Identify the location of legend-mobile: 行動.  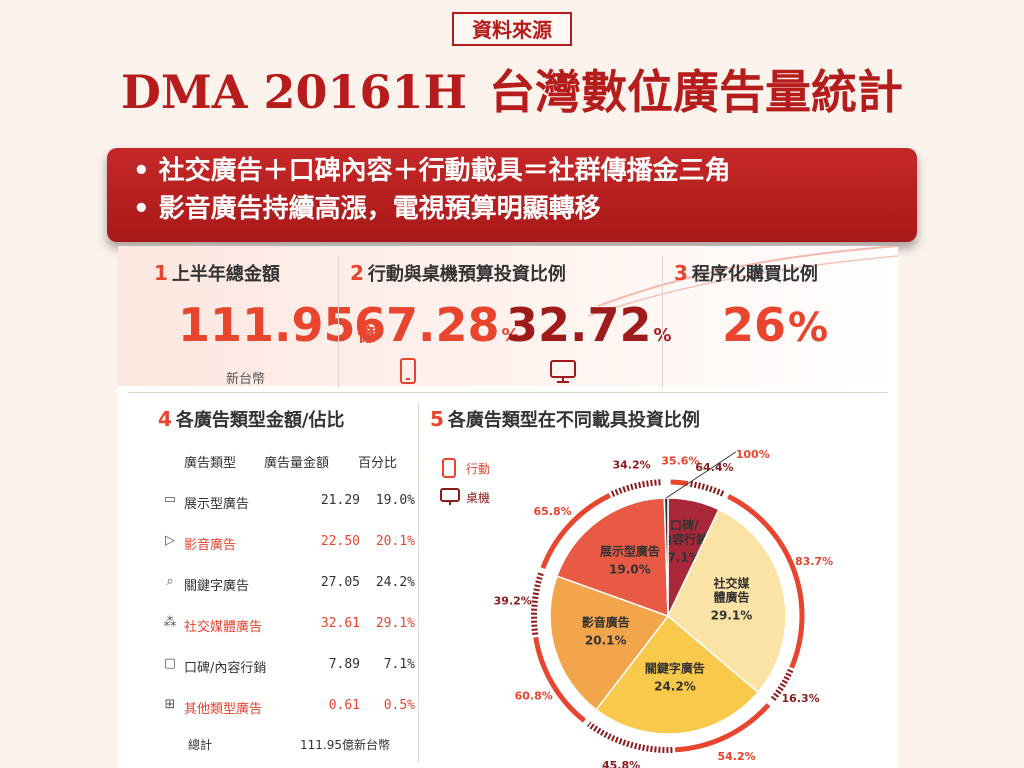
(478, 469).